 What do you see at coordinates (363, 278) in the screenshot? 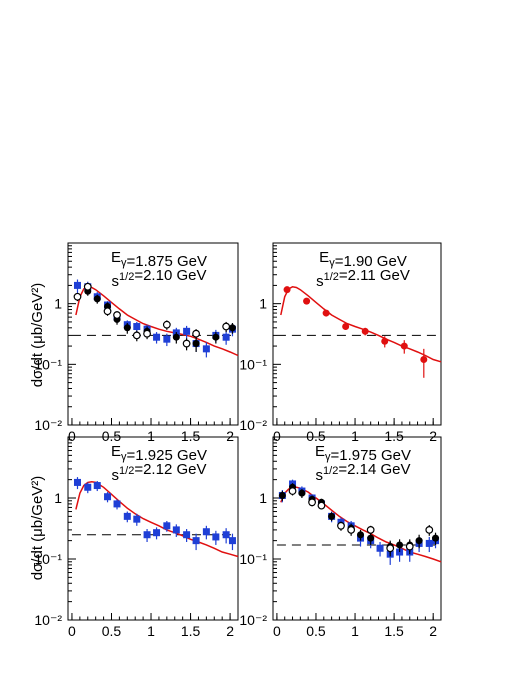
I see `annotation-cm-energy: s1/2=2.11 GeV` at bounding box center [363, 278].